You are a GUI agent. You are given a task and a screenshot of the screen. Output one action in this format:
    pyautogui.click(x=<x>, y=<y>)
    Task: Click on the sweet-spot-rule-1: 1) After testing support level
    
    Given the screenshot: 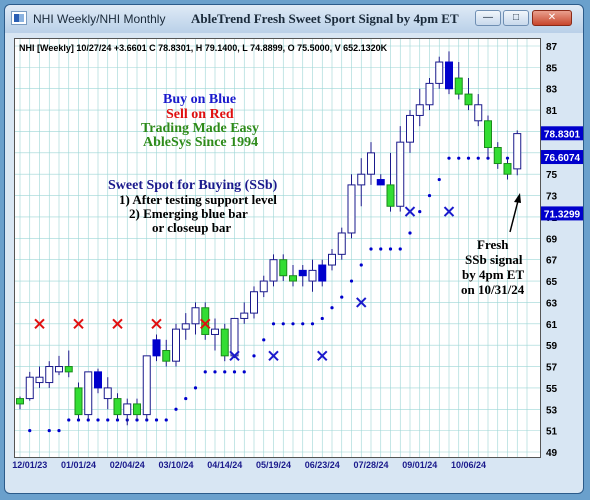 What is the action you would take?
    pyautogui.click(x=198, y=199)
    